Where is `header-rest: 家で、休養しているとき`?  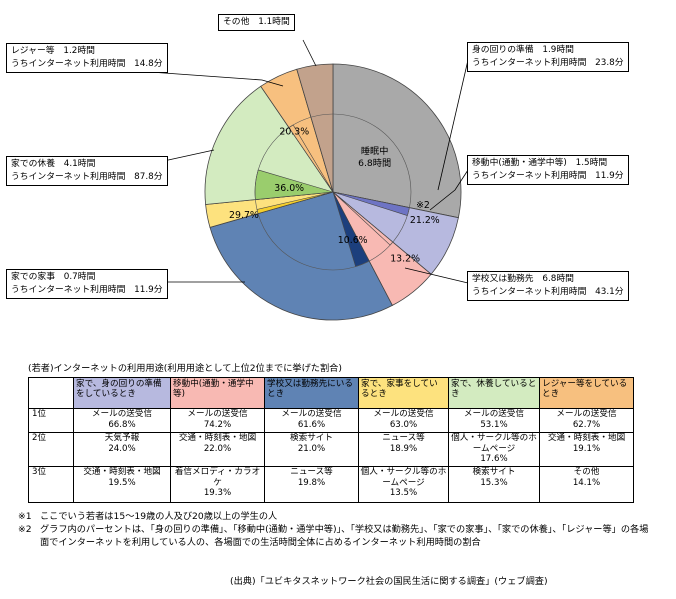 header-rest: 家で、休養しているとき is located at coordinates (494, 393).